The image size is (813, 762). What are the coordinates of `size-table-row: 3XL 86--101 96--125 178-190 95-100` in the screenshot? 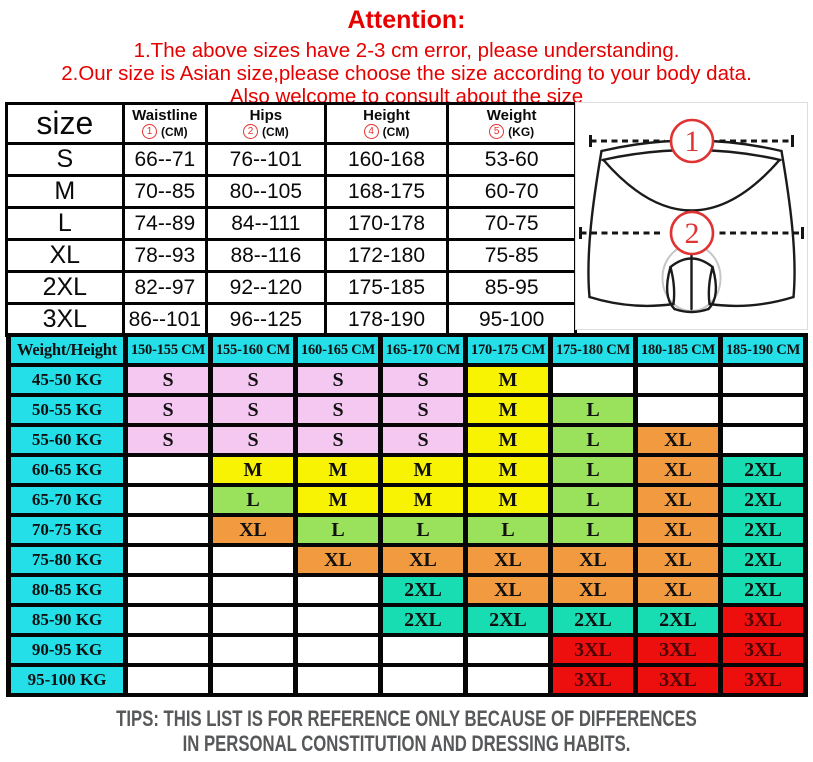 It's located at (291, 319).